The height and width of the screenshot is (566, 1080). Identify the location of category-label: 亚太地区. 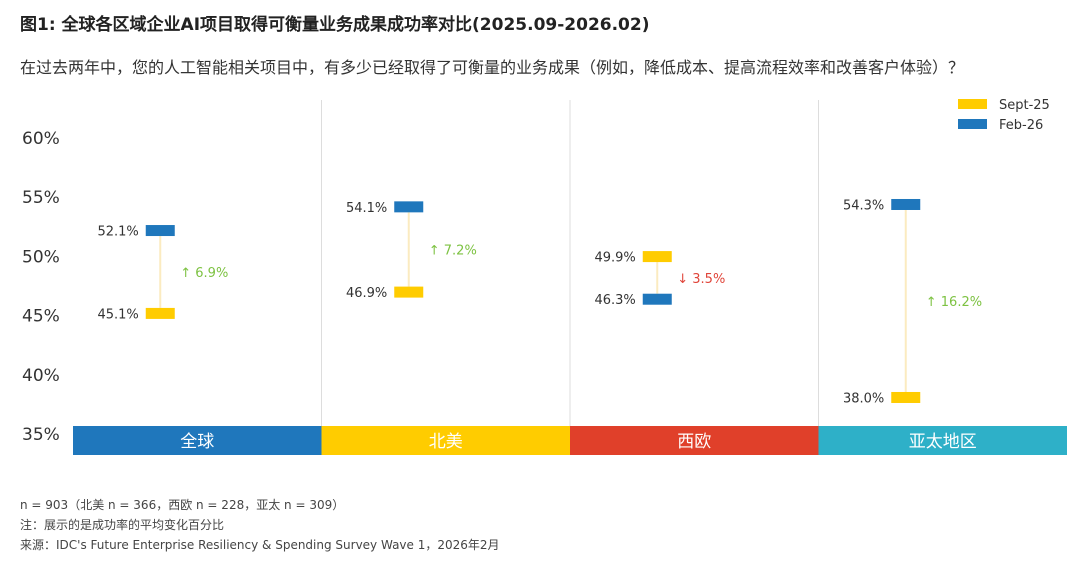
(943, 442).